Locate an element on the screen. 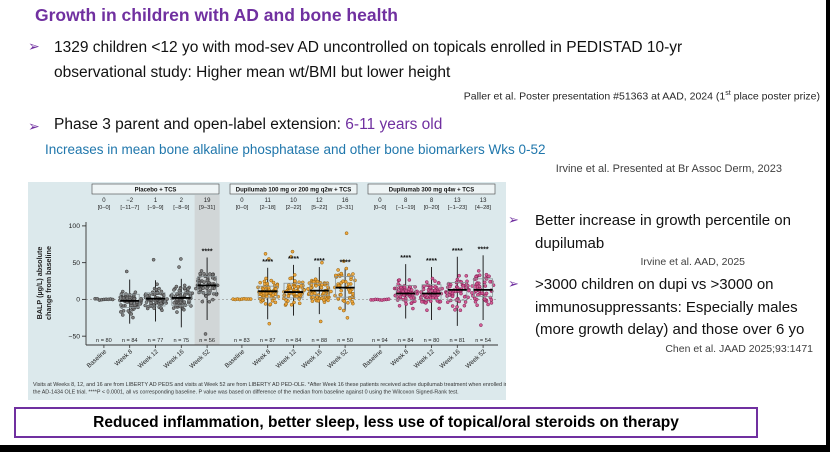 This screenshot has width=830, height=452. svg-text: 1 is located at coordinates (156, 201).